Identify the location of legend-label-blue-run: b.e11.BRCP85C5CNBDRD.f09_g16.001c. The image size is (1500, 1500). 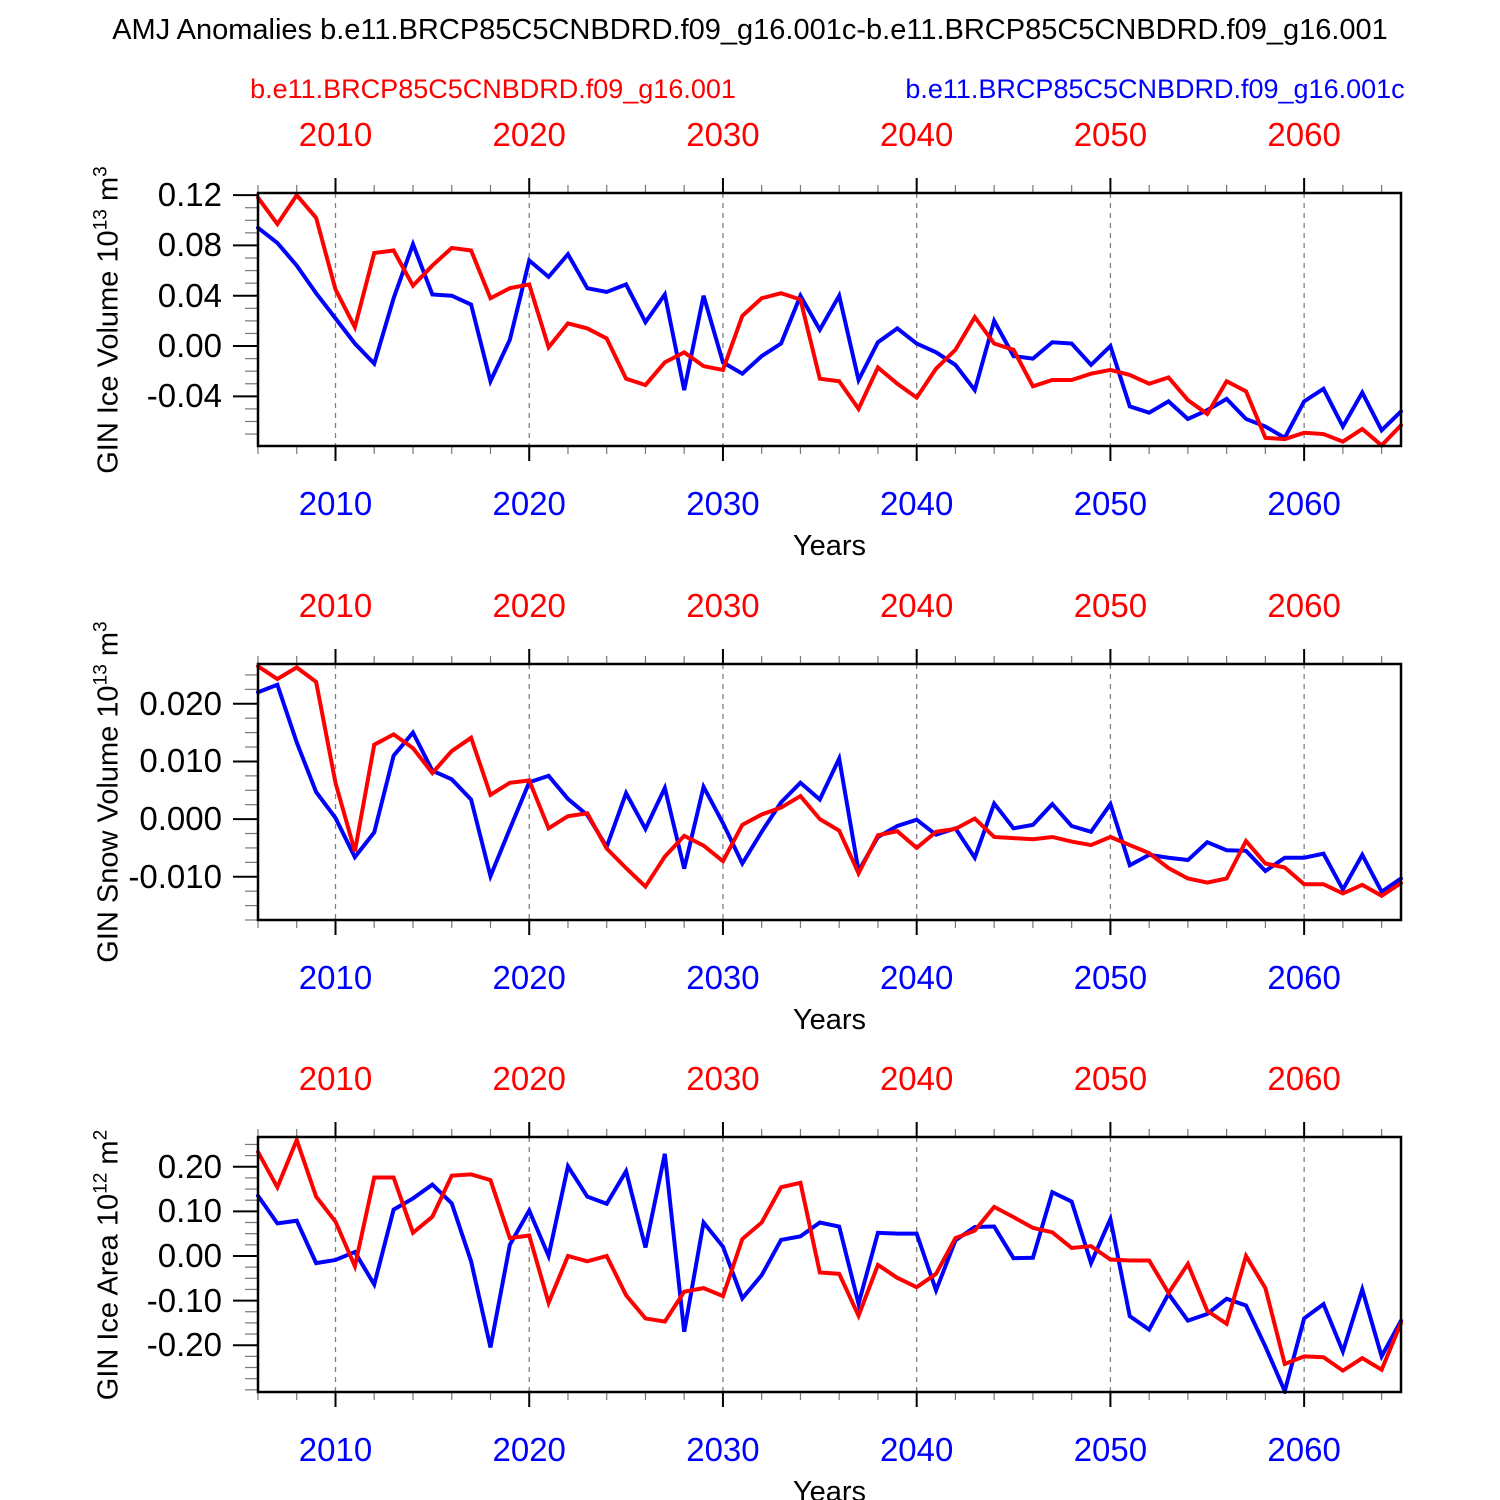
(1155, 89).